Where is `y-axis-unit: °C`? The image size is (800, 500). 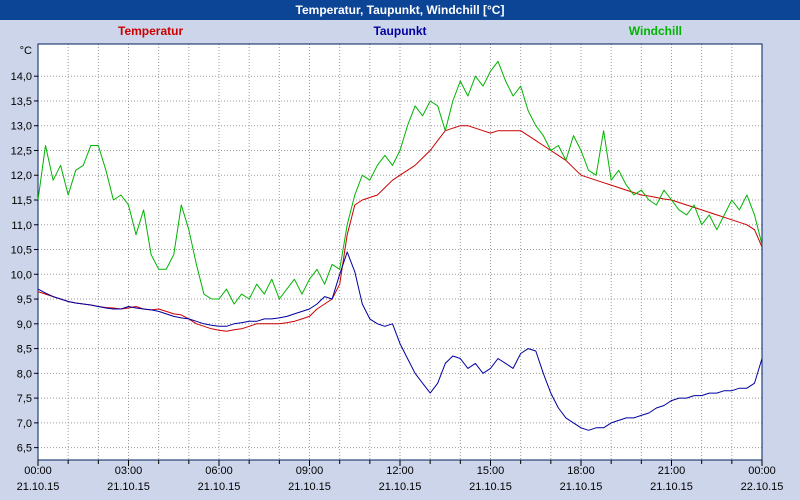
y-axis-unit: °C is located at coordinates (26, 51).